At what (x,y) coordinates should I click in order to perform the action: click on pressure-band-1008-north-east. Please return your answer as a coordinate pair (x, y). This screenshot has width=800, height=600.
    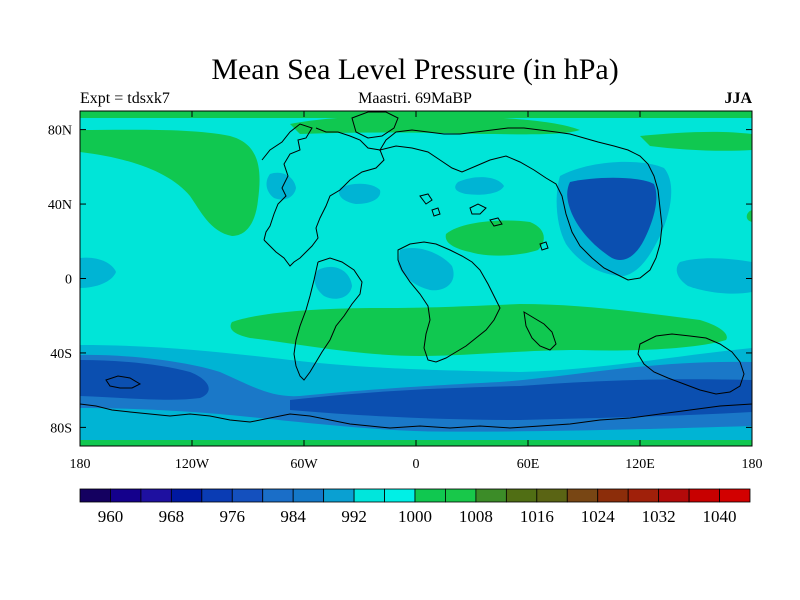
    Looking at the image, I should click on (749, 216).